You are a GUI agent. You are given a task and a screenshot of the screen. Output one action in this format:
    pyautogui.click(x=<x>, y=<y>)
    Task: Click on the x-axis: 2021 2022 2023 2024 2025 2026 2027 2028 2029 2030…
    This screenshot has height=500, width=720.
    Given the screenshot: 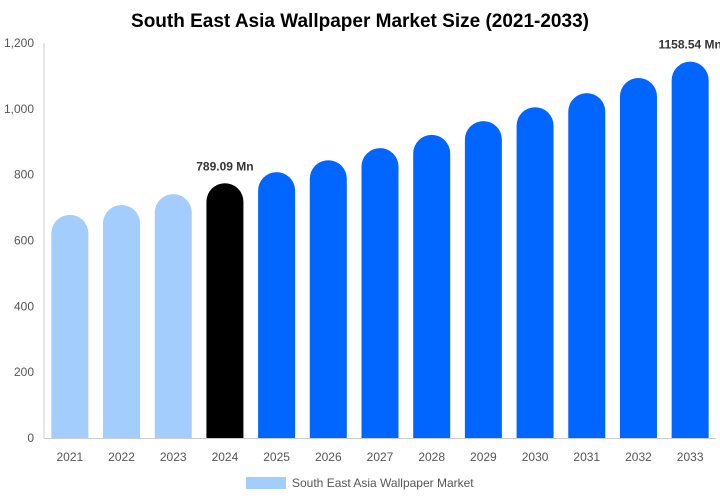 What is the action you would take?
    pyautogui.click(x=379, y=457)
    